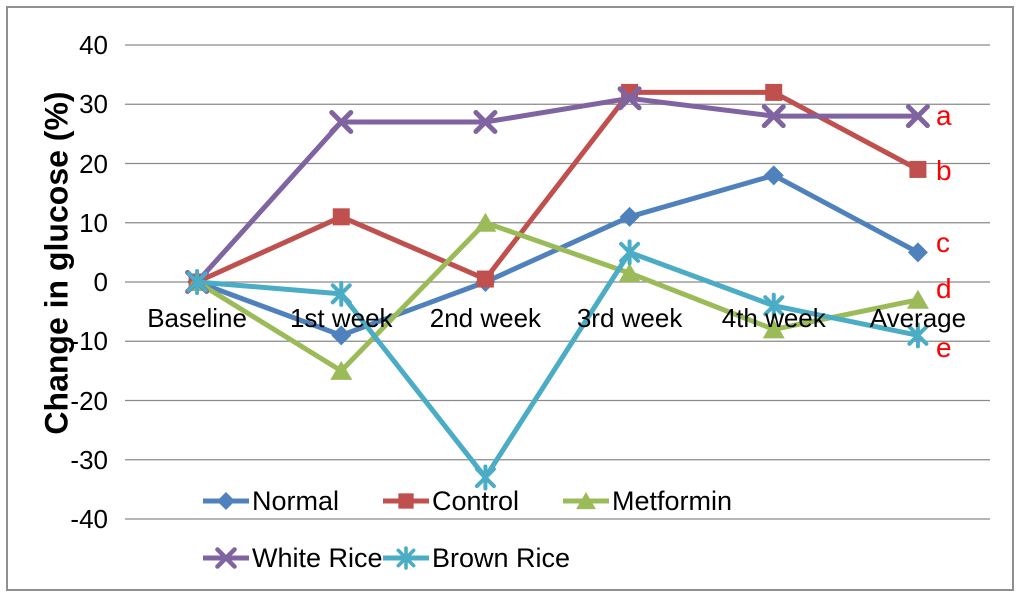 The image size is (1024, 603). What do you see at coordinates (341, 318) in the screenshot?
I see `x-axis-label: 1st week` at bounding box center [341, 318].